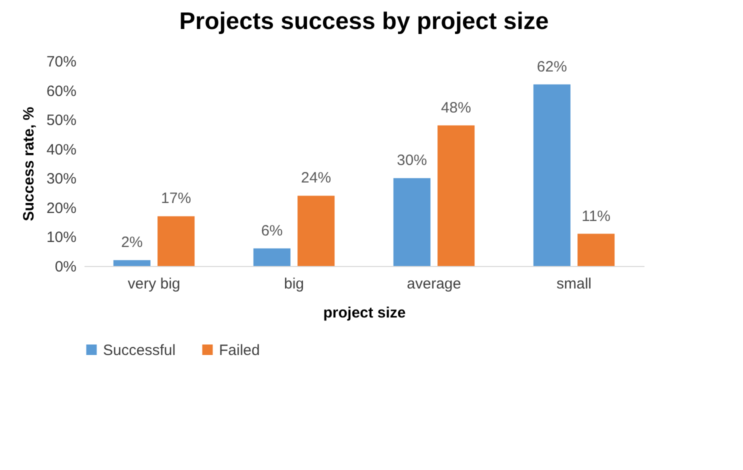  Describe the element at coordinates (411, 161) in the screenshot. I see `data-label: 30%` at that location.